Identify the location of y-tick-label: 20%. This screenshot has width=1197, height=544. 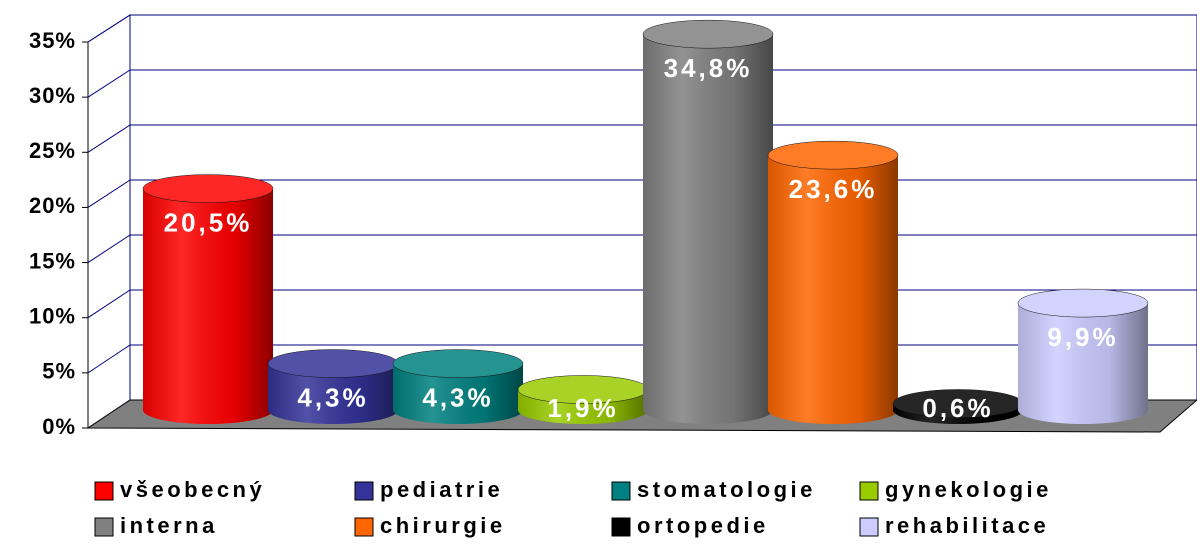
(52, 205).